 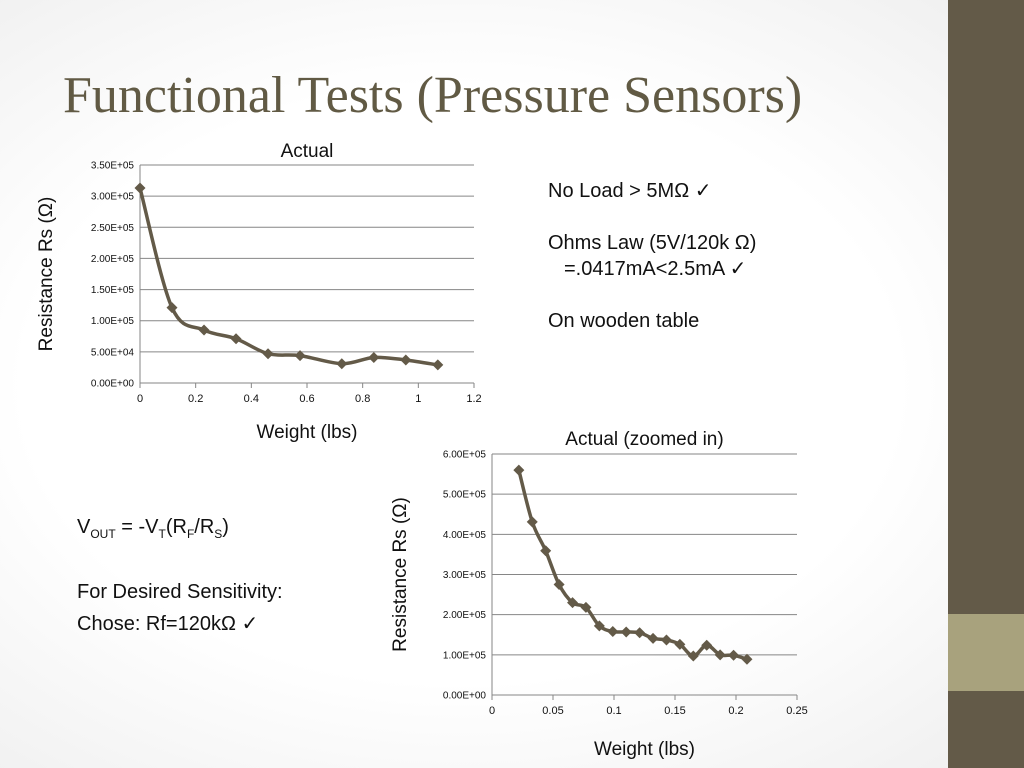 I want to click on x-tick-label: 0.4, so click(x=251, y=399).